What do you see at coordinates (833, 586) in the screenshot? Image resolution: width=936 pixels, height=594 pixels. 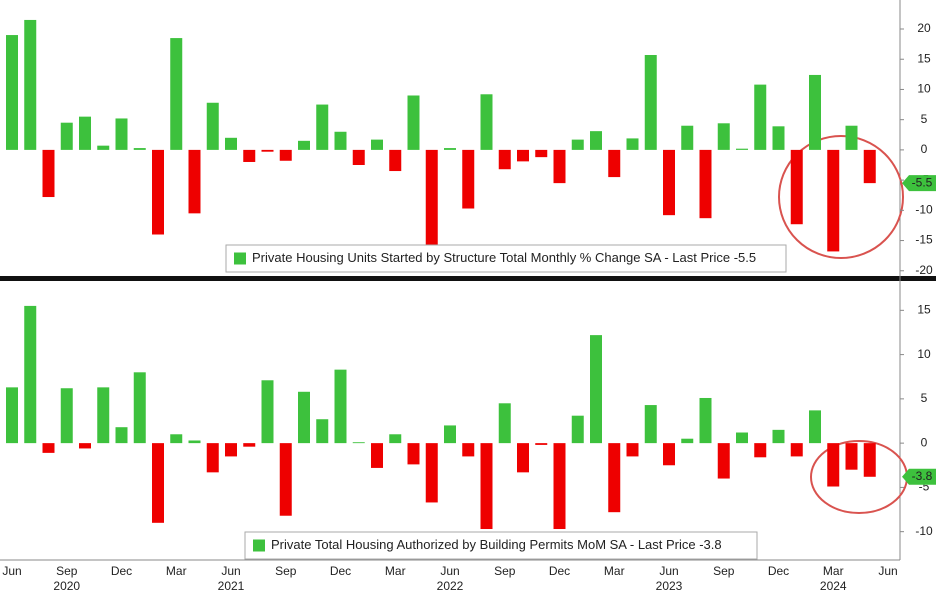 I see `x-year-label: 2024` at bounding box center [833, 586].